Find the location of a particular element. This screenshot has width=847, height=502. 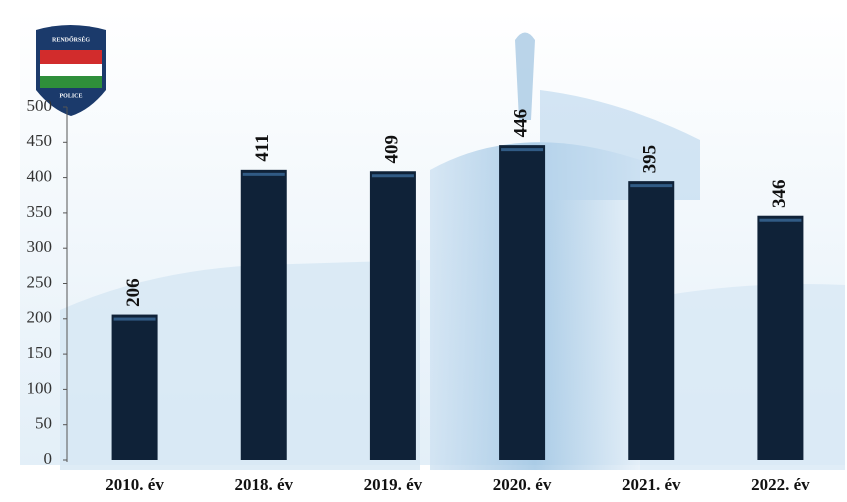

value-label: 446 is located at coordinates (520, 123).